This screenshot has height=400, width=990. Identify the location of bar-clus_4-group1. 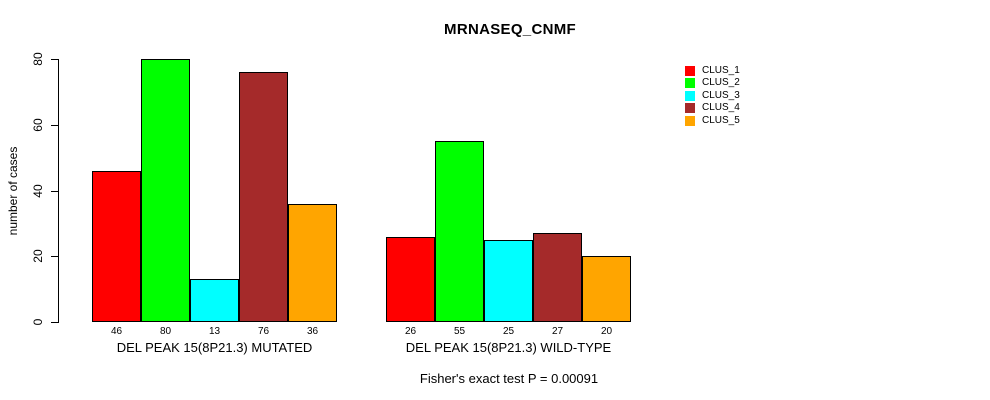
(263, 197).